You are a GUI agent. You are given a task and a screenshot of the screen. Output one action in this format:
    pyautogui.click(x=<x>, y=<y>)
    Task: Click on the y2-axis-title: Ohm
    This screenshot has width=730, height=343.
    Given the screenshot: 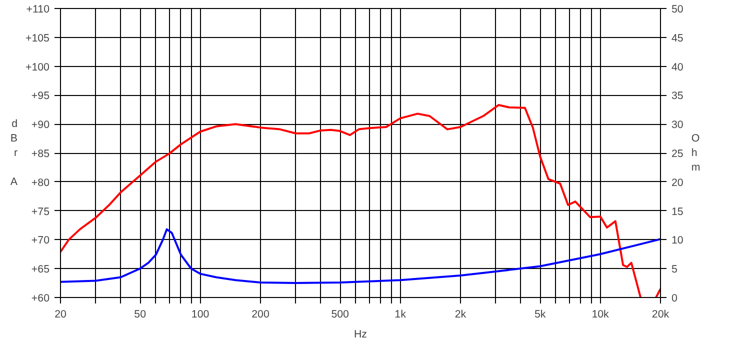 What is the action you would take?
    pyautogui.click(x=695, y=153)
    